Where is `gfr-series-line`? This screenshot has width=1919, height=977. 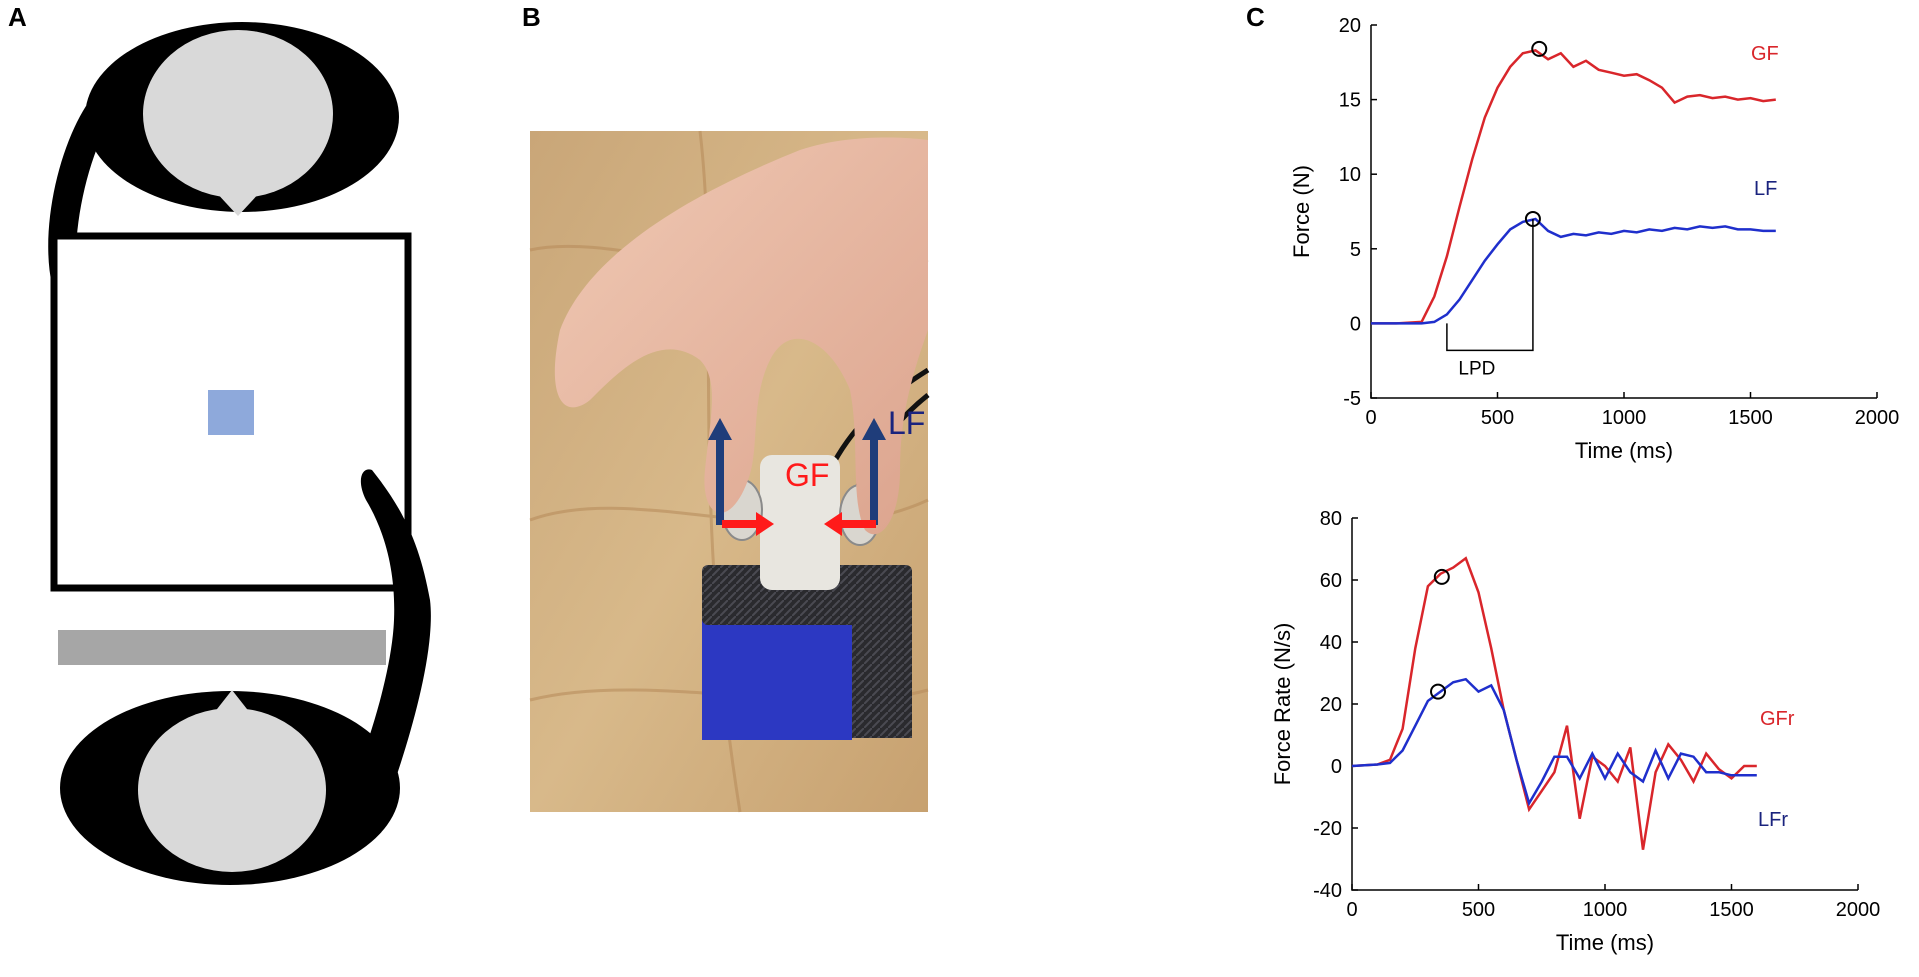
gfr-series-line is located at coordinates (1554, 703).